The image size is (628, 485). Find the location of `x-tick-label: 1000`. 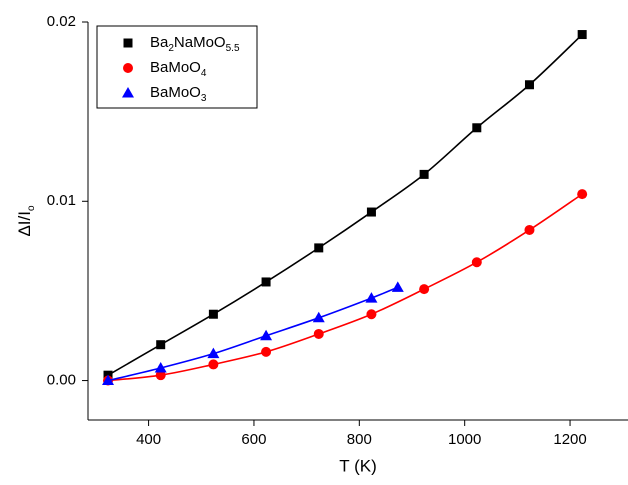

x-tick-label: 1000 is located at coordinates (464, 439).